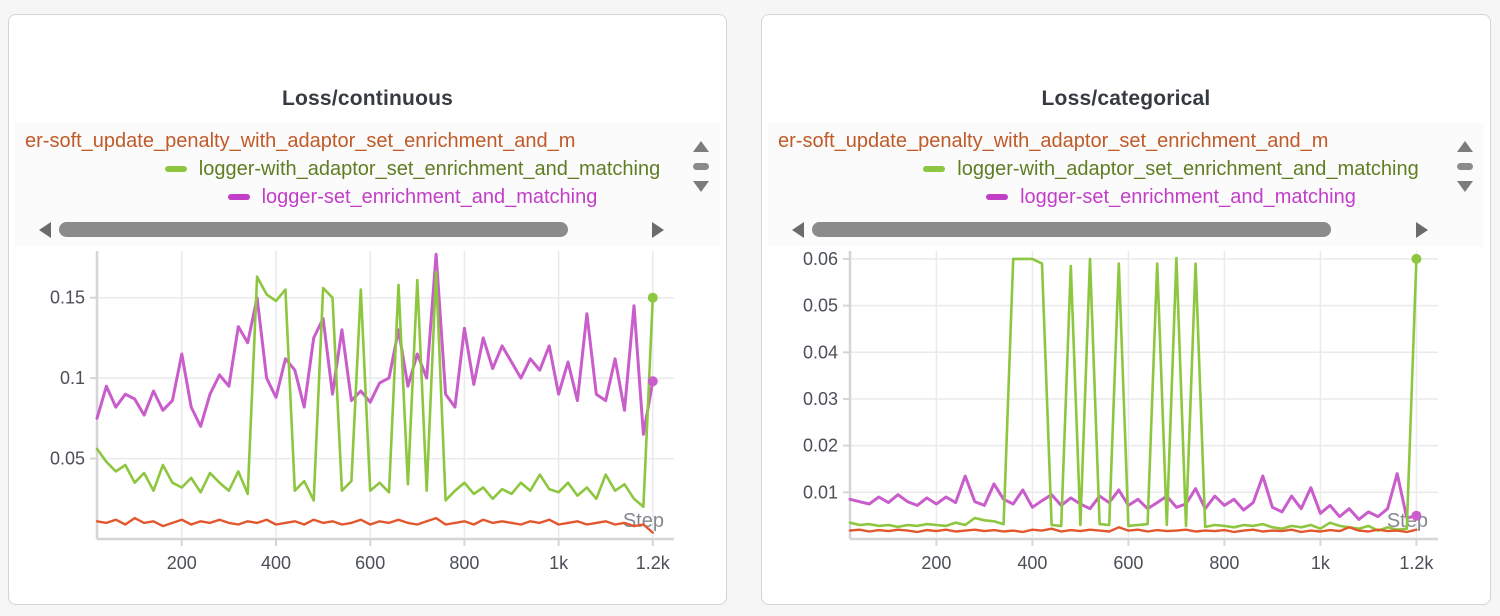 This screenshot has height=616, width=1500. Describe the element at coordinates (820, 352) in the screenshot. I see `y-tick-label: 0.04` at that location.